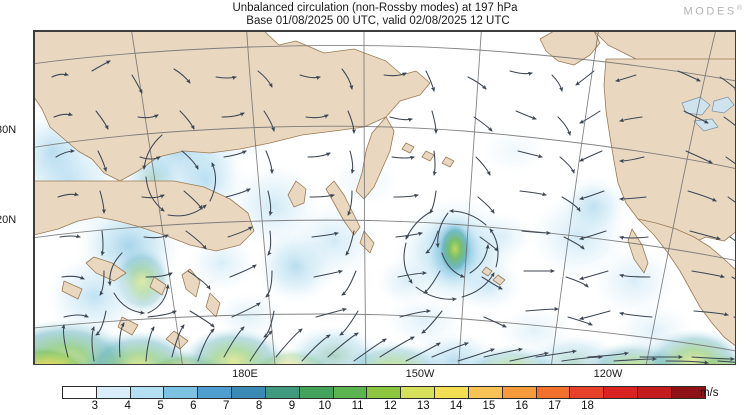 This screenshot has height=415, width=750. I want to click on lat-label-20n: 20N, so click(8, 220).